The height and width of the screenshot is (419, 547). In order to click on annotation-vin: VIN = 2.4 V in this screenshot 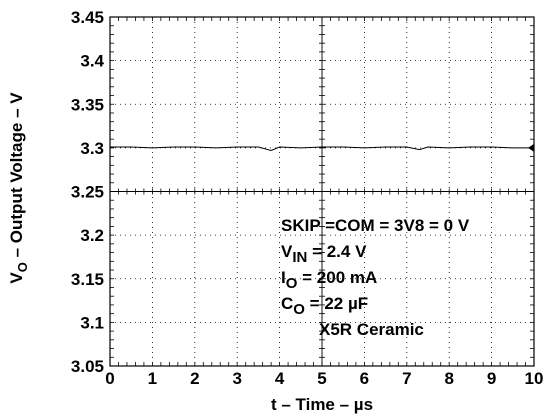, I will do `click(324, 254)`.